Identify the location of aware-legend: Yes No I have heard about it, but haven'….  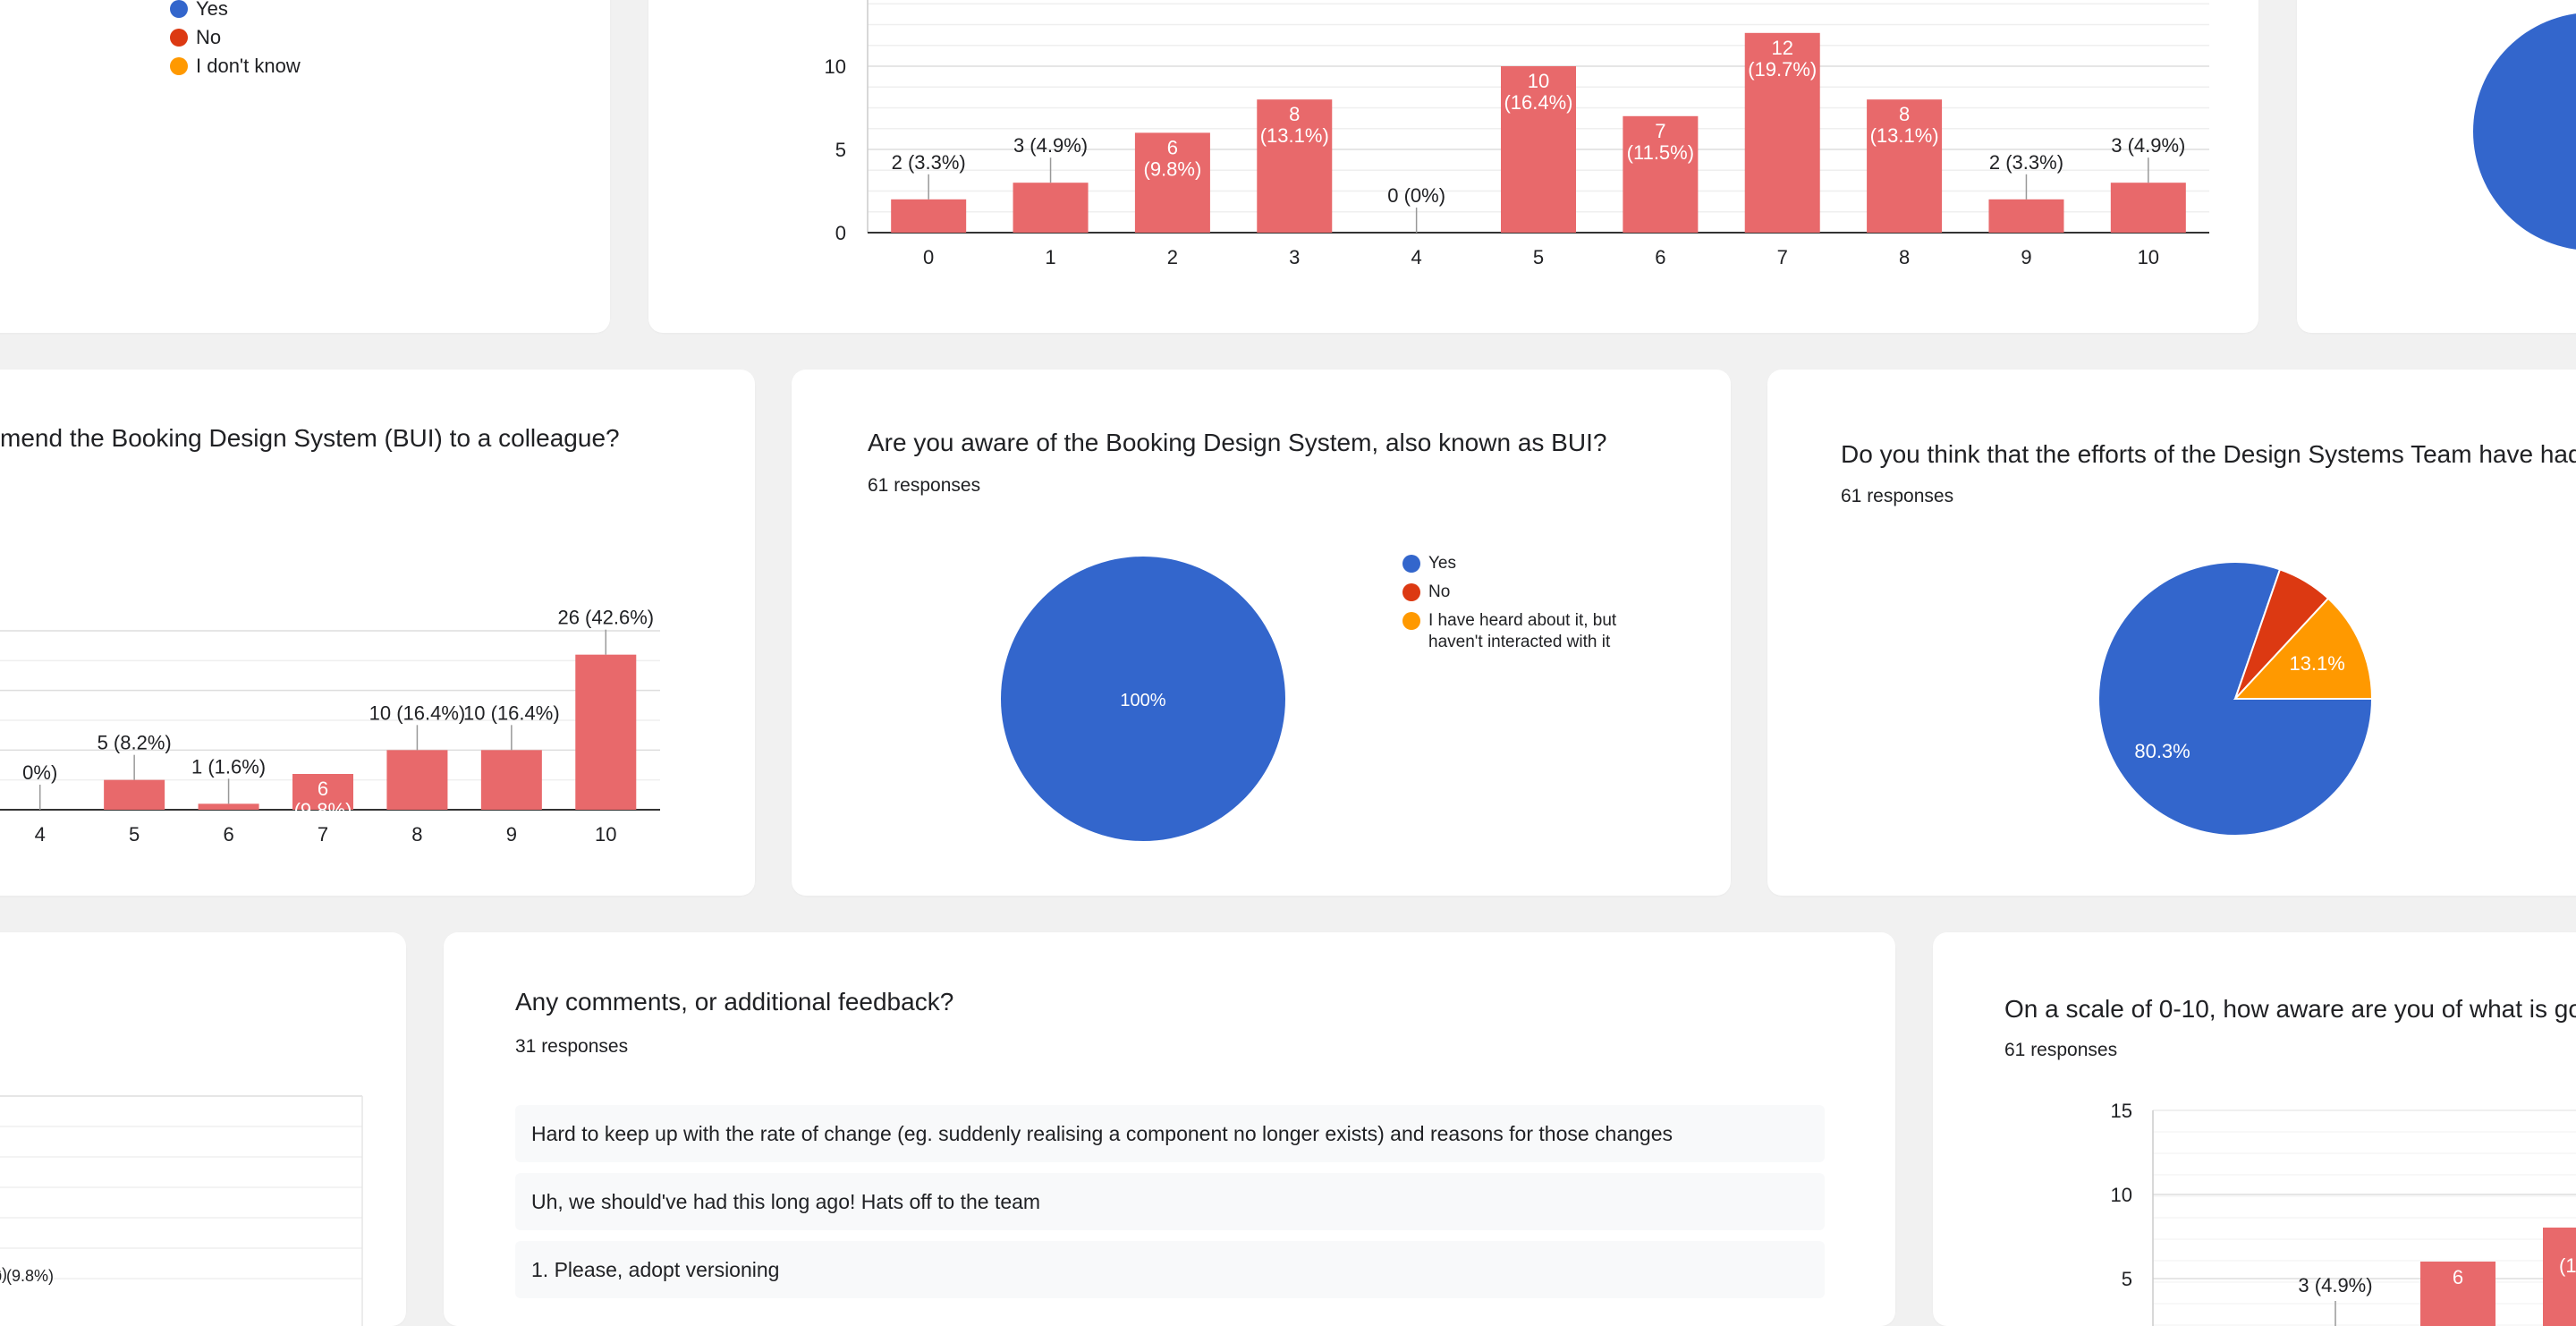
(1532, 606).